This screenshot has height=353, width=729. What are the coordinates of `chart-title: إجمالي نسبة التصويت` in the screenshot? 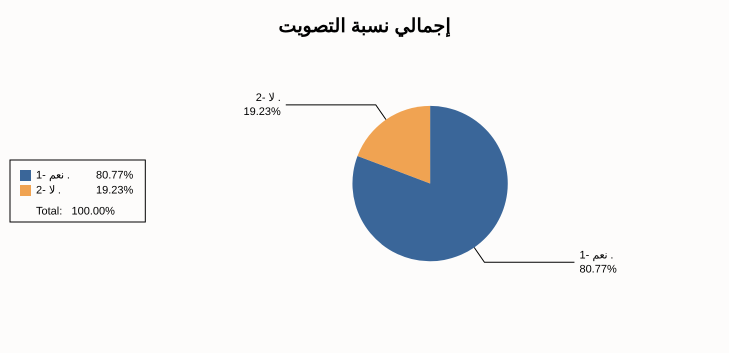 It's located at (364, 27).